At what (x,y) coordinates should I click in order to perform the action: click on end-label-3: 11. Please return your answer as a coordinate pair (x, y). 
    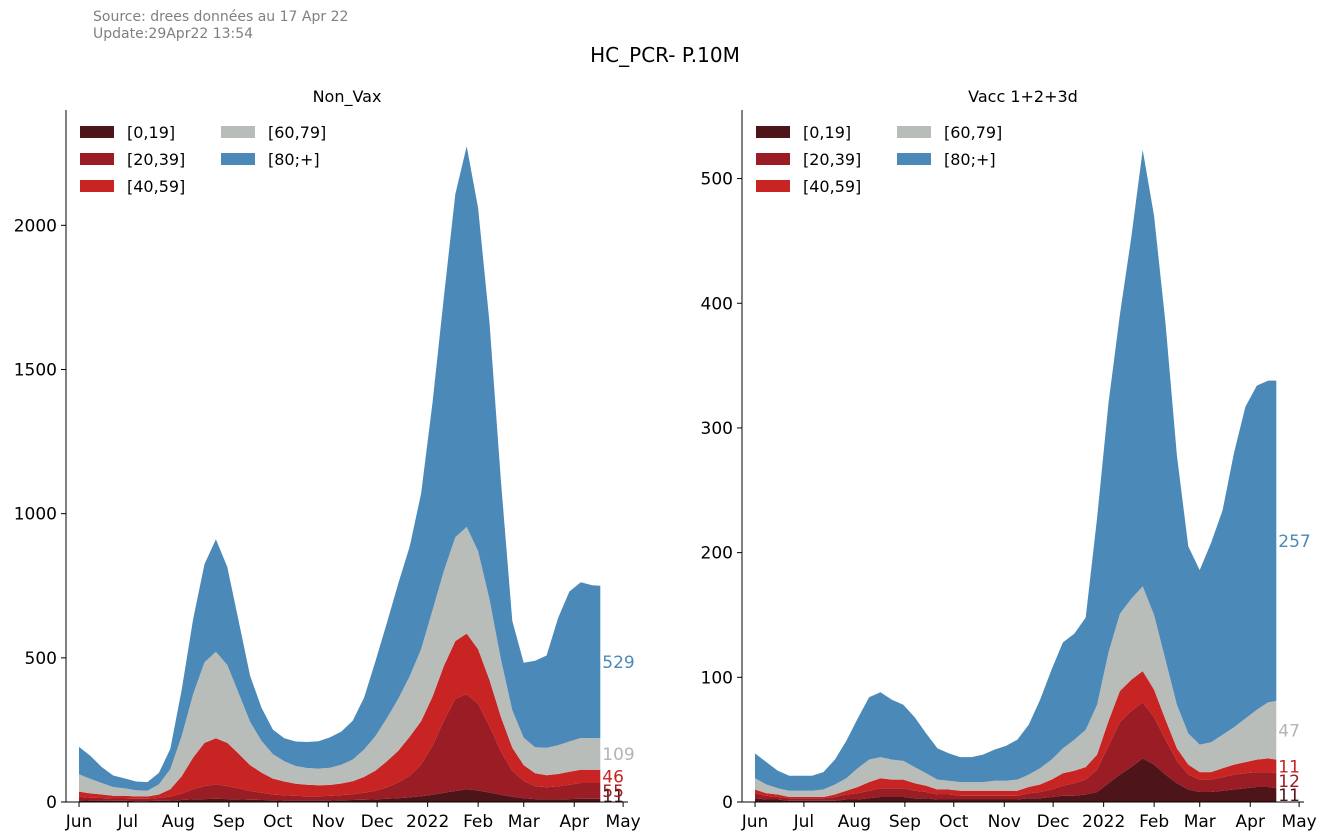
    Looking at the image, I should click on (1289, 767).